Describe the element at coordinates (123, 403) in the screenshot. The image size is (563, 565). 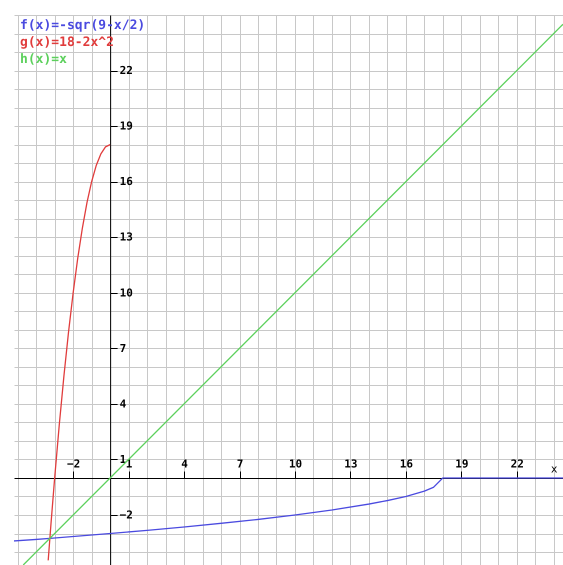
I see `y-tick-label: 4` at that location.